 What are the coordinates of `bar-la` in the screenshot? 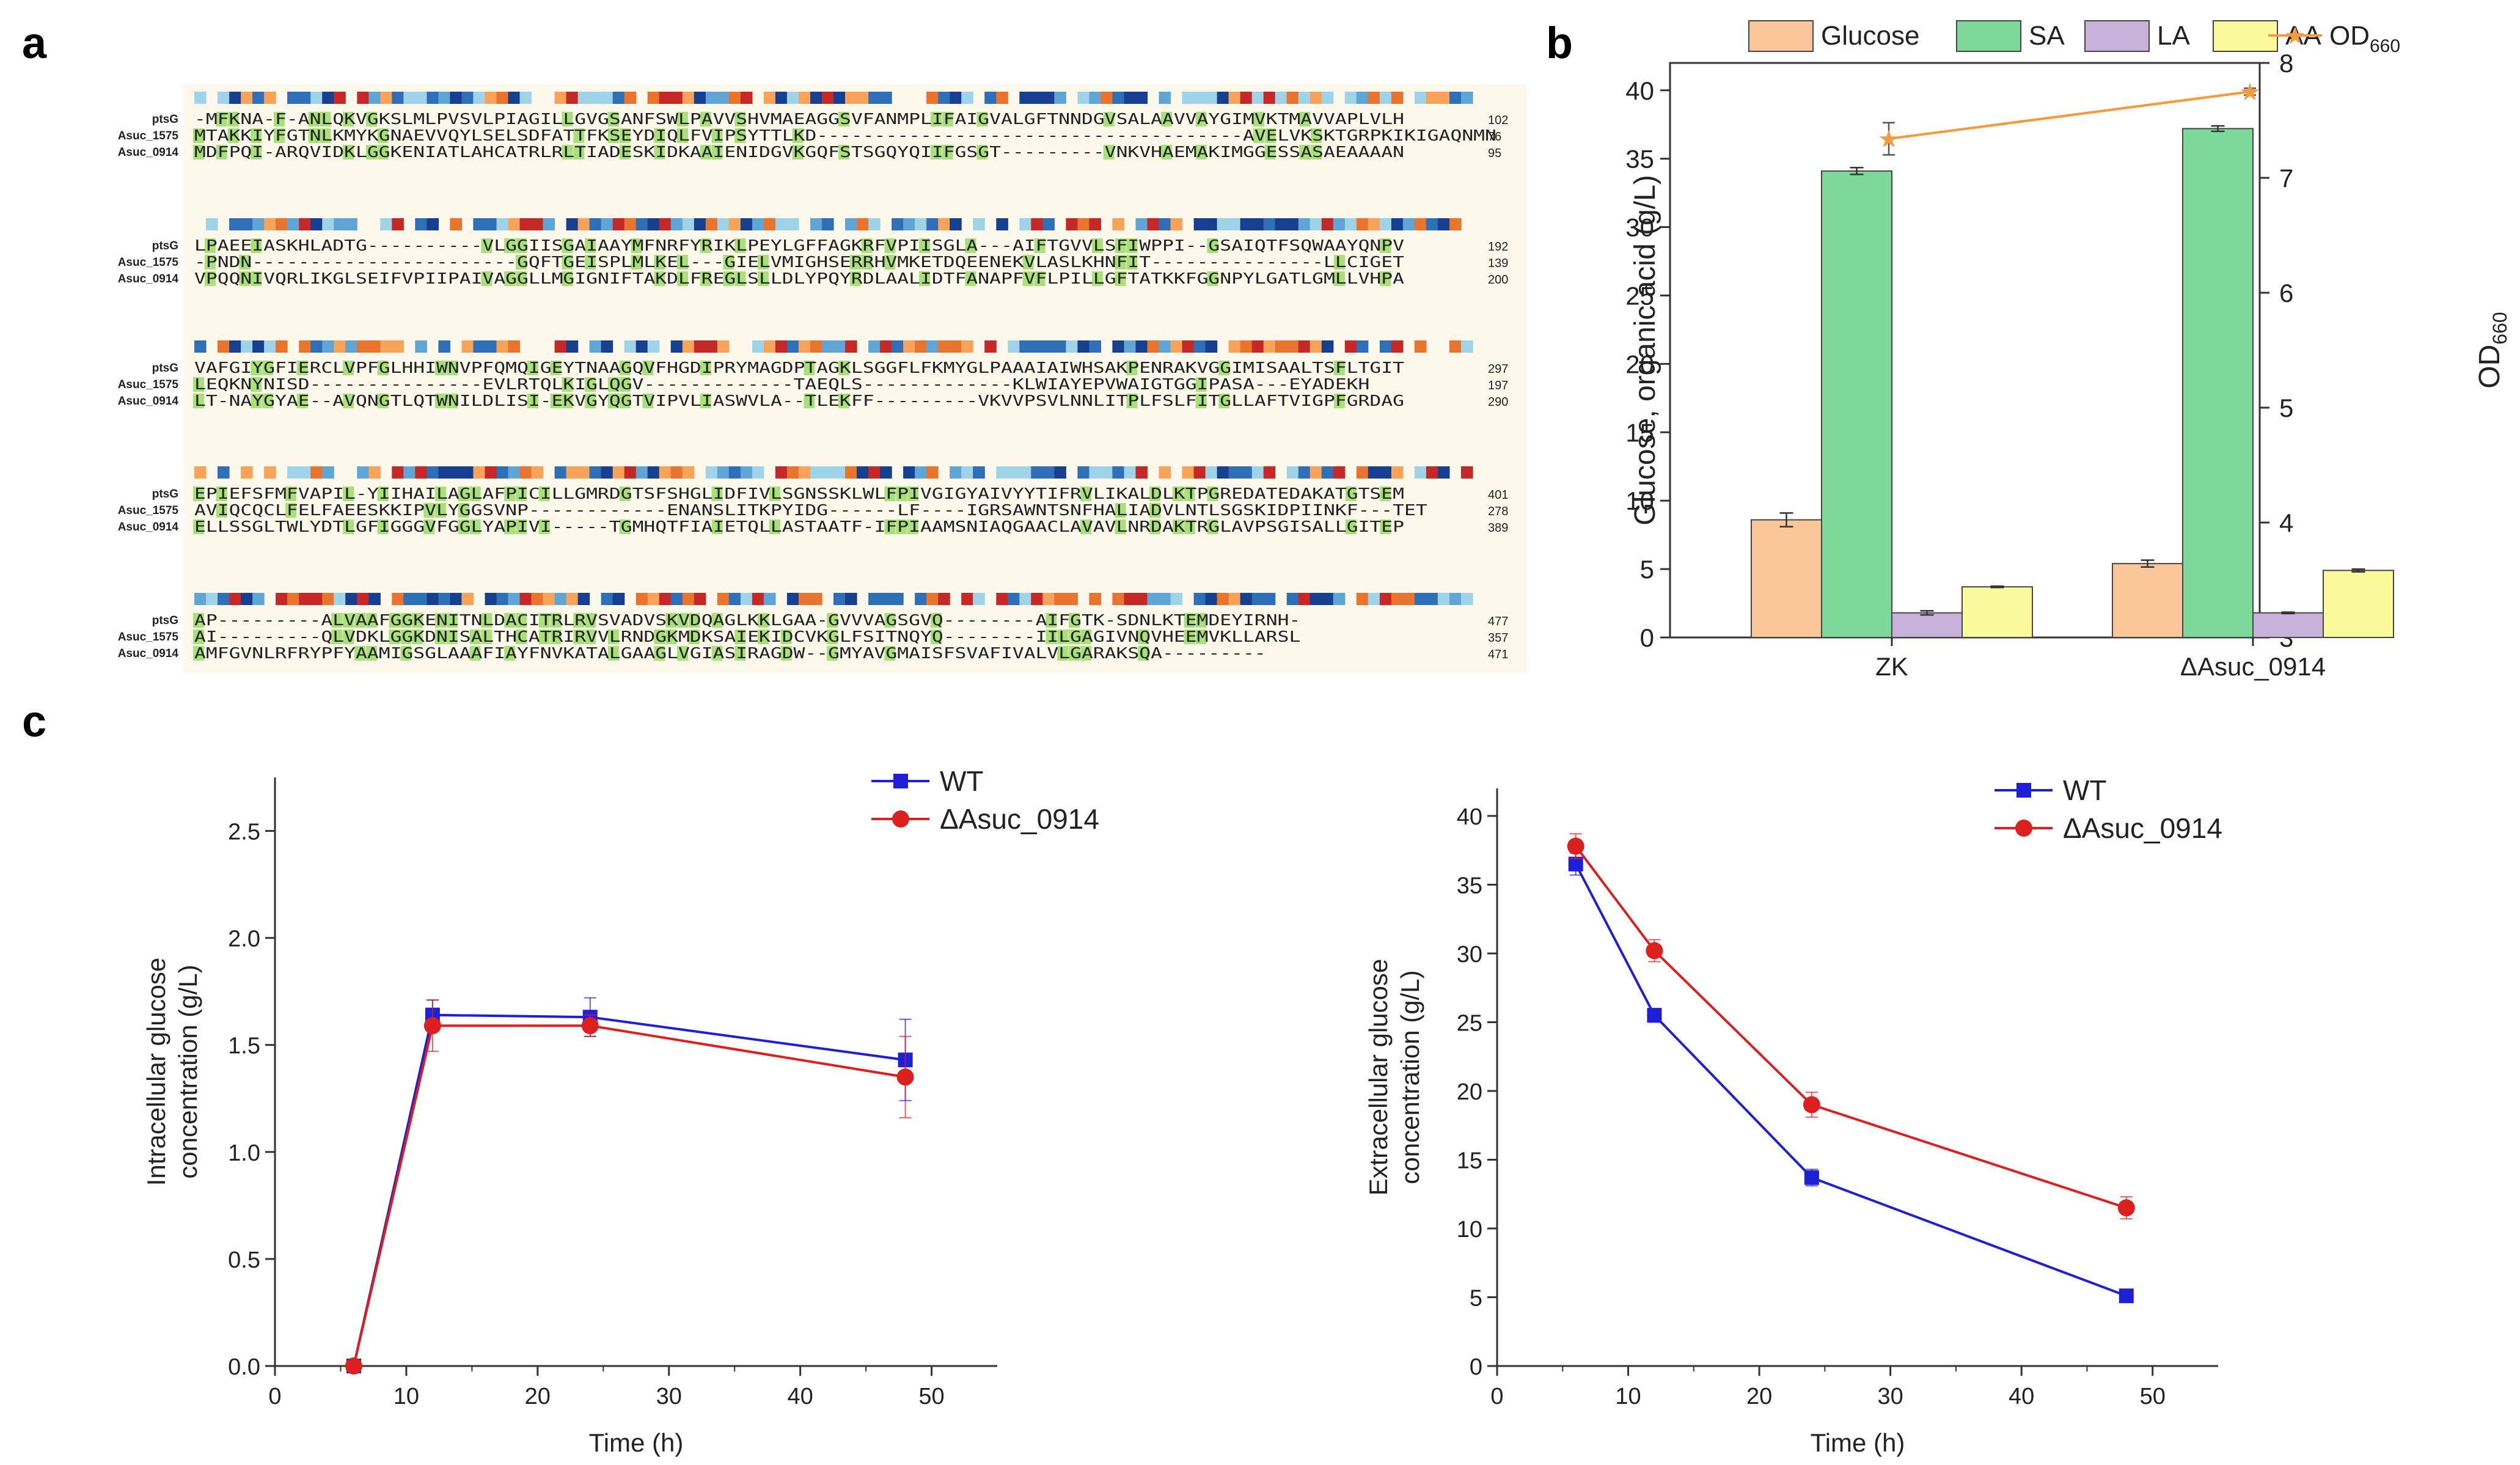 It's located at (1927, 625).